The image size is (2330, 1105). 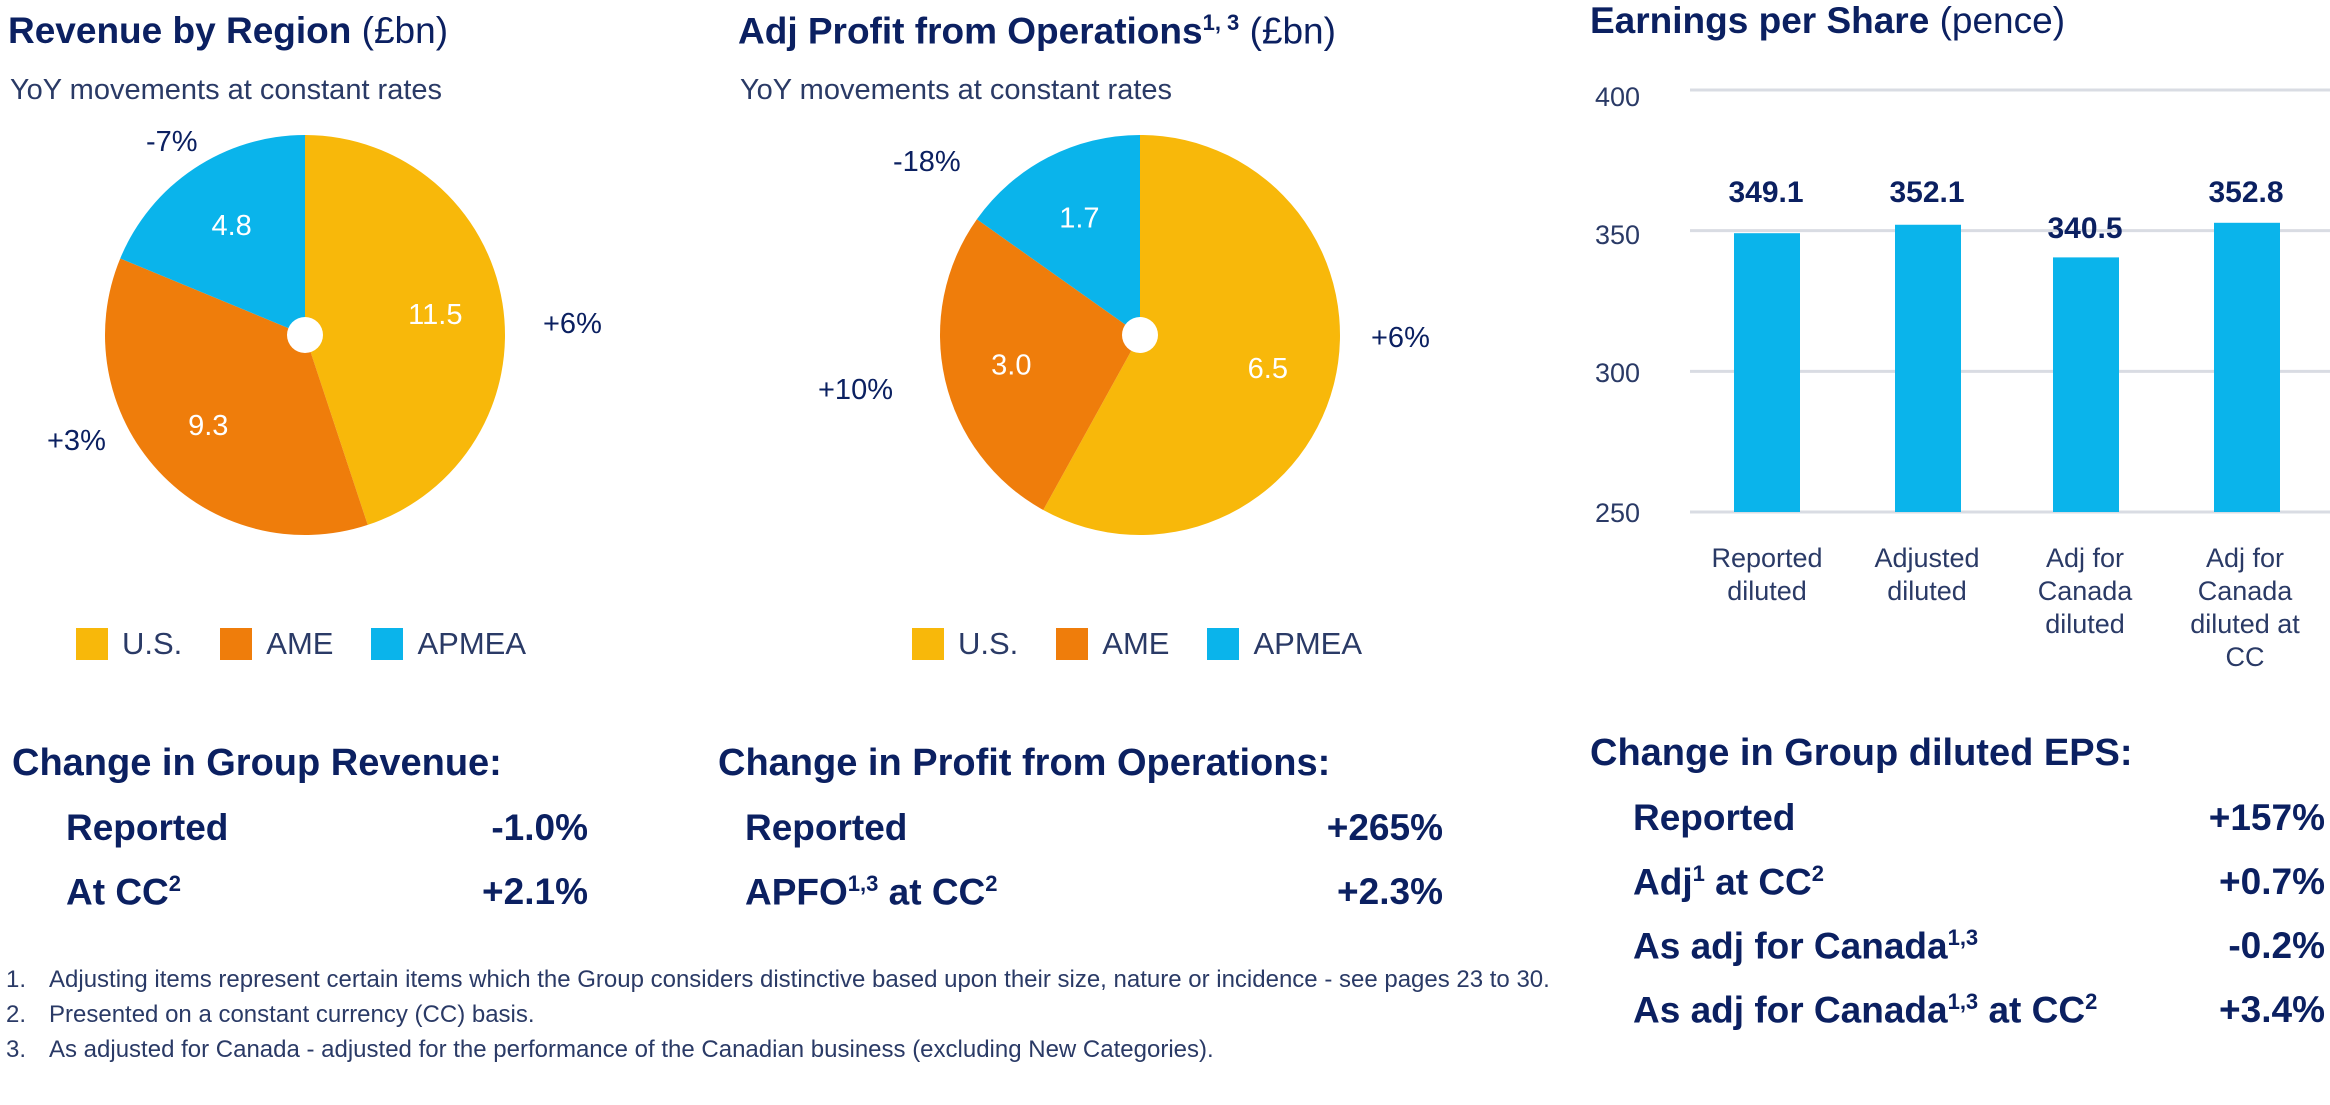 What do you see at coordinates (2085, 228) in the screenshot?
I see `bar-value-label: 340.5` at bounding box center [2085, 228].